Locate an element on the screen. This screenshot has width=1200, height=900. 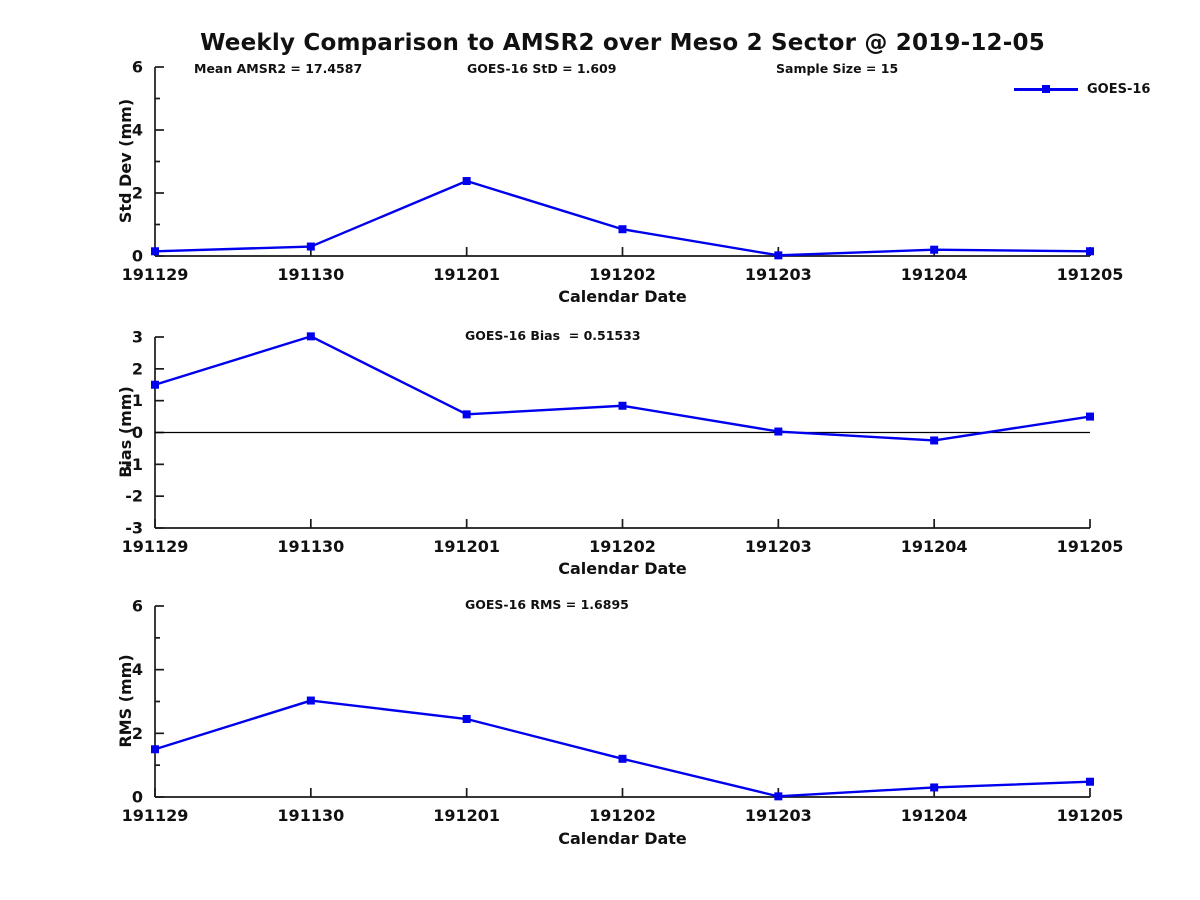
stddev-x-axis-label: Calendar Date is located at coordinates (622, 296).